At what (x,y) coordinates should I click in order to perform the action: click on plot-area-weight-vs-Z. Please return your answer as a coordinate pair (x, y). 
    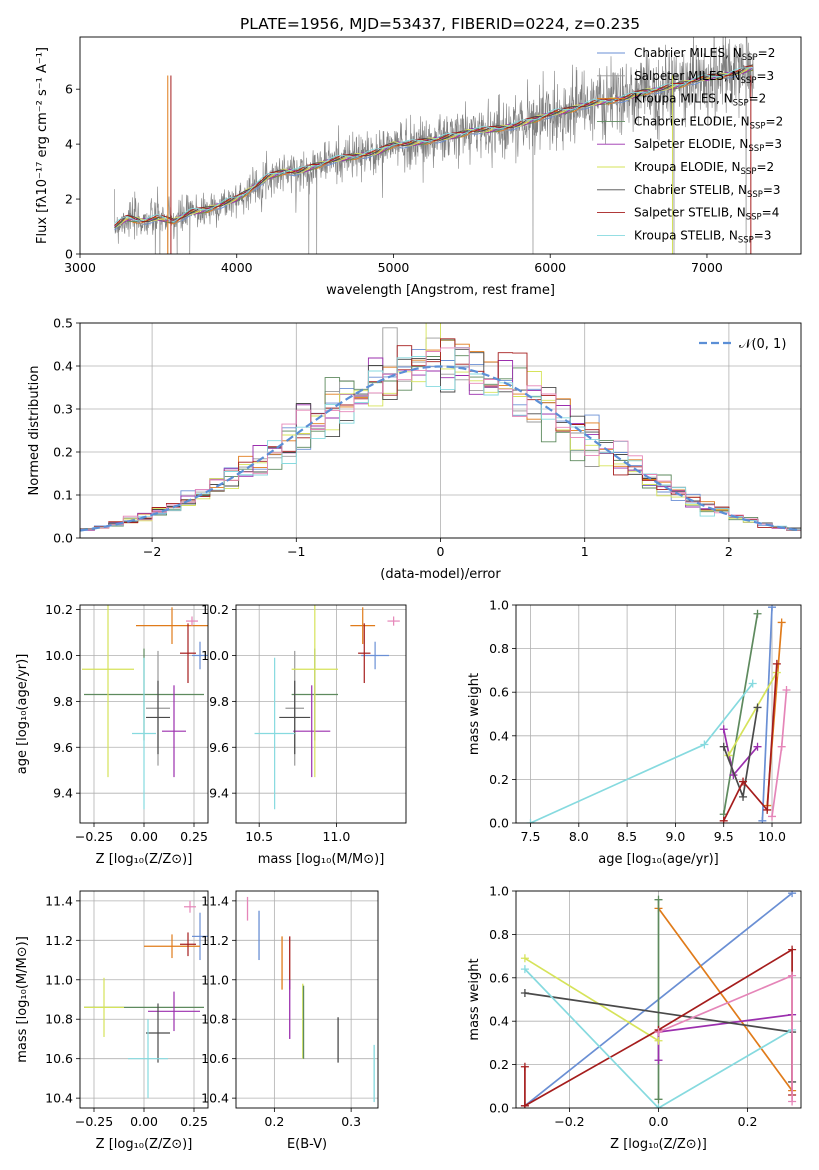
    Looking at the image, I should click on (658, 999).